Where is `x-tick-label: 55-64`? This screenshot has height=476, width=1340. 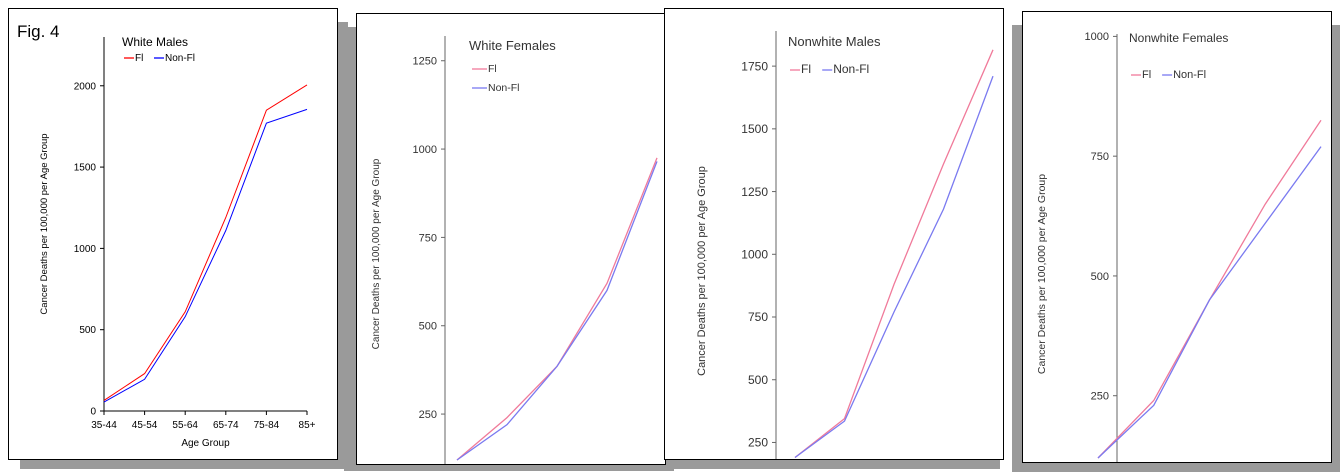 x-tick-label: 55-64 is located at coordinates (185, 425).